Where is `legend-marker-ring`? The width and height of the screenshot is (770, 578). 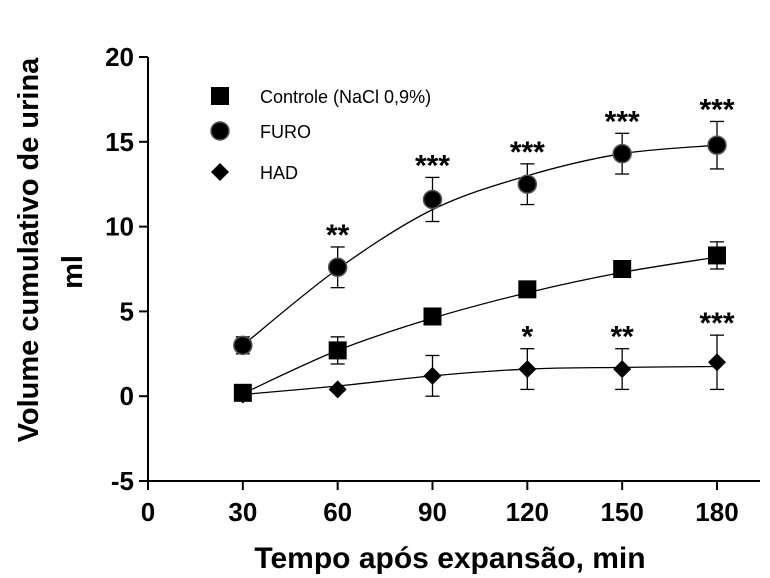
legend-marker-ring is located at coordinates (220, 131).